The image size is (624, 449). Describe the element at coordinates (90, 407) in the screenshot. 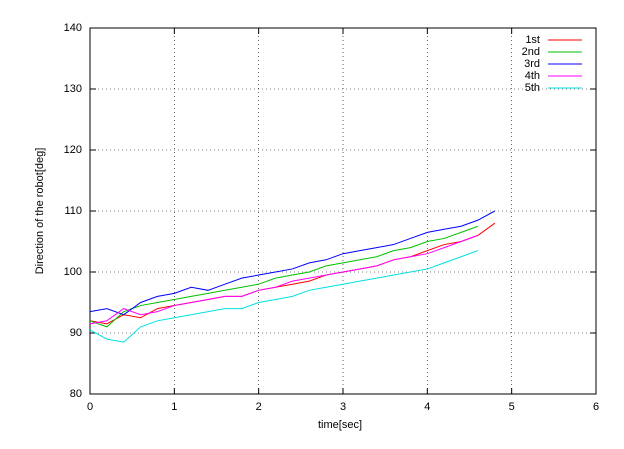

I see `x-tick-label: 0` at that location.